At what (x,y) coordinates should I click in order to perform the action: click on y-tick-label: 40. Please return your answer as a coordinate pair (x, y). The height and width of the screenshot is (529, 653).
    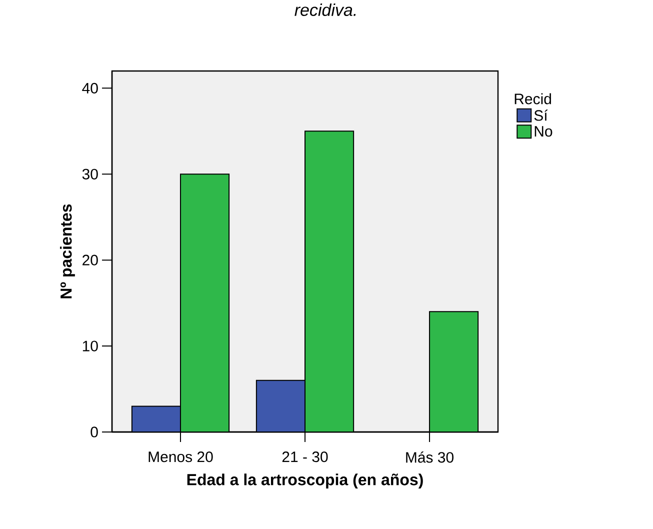
    Looking at the image, I should click on (90, 88).